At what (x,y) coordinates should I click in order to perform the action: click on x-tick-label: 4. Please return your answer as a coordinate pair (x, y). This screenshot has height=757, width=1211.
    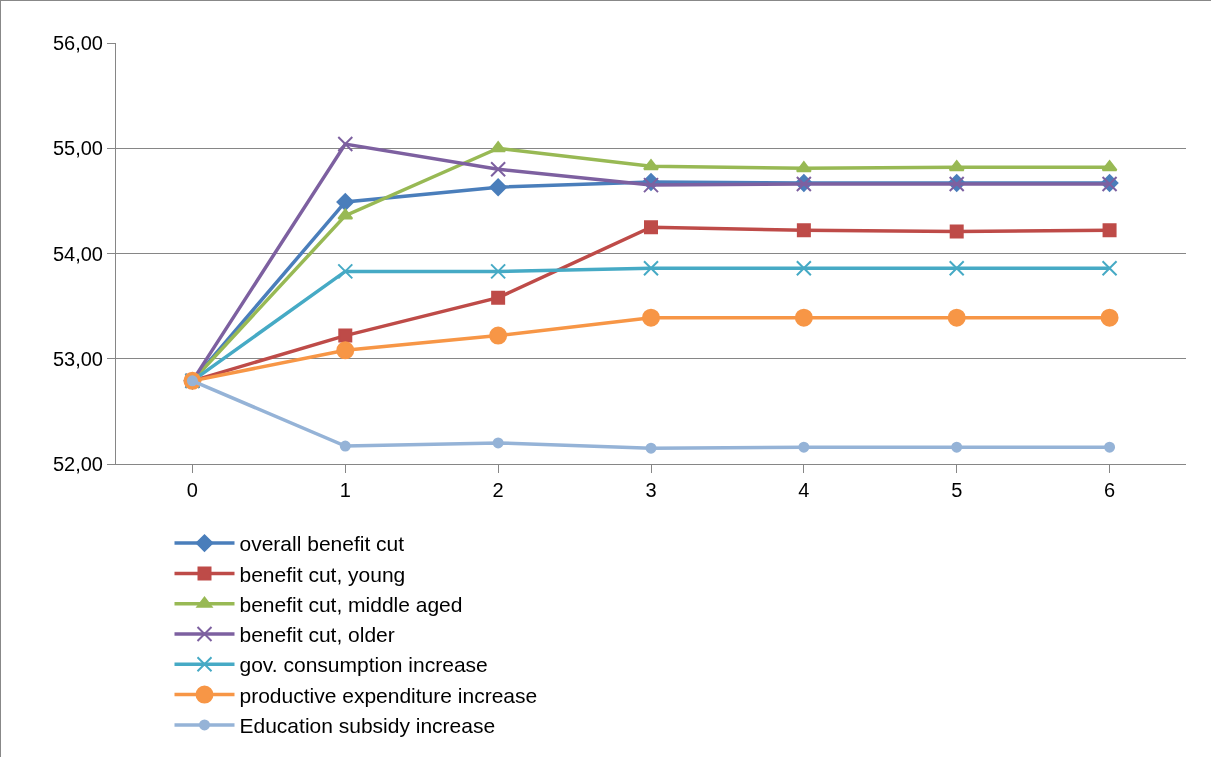
    Looking at the image, I should click on (804, 490).